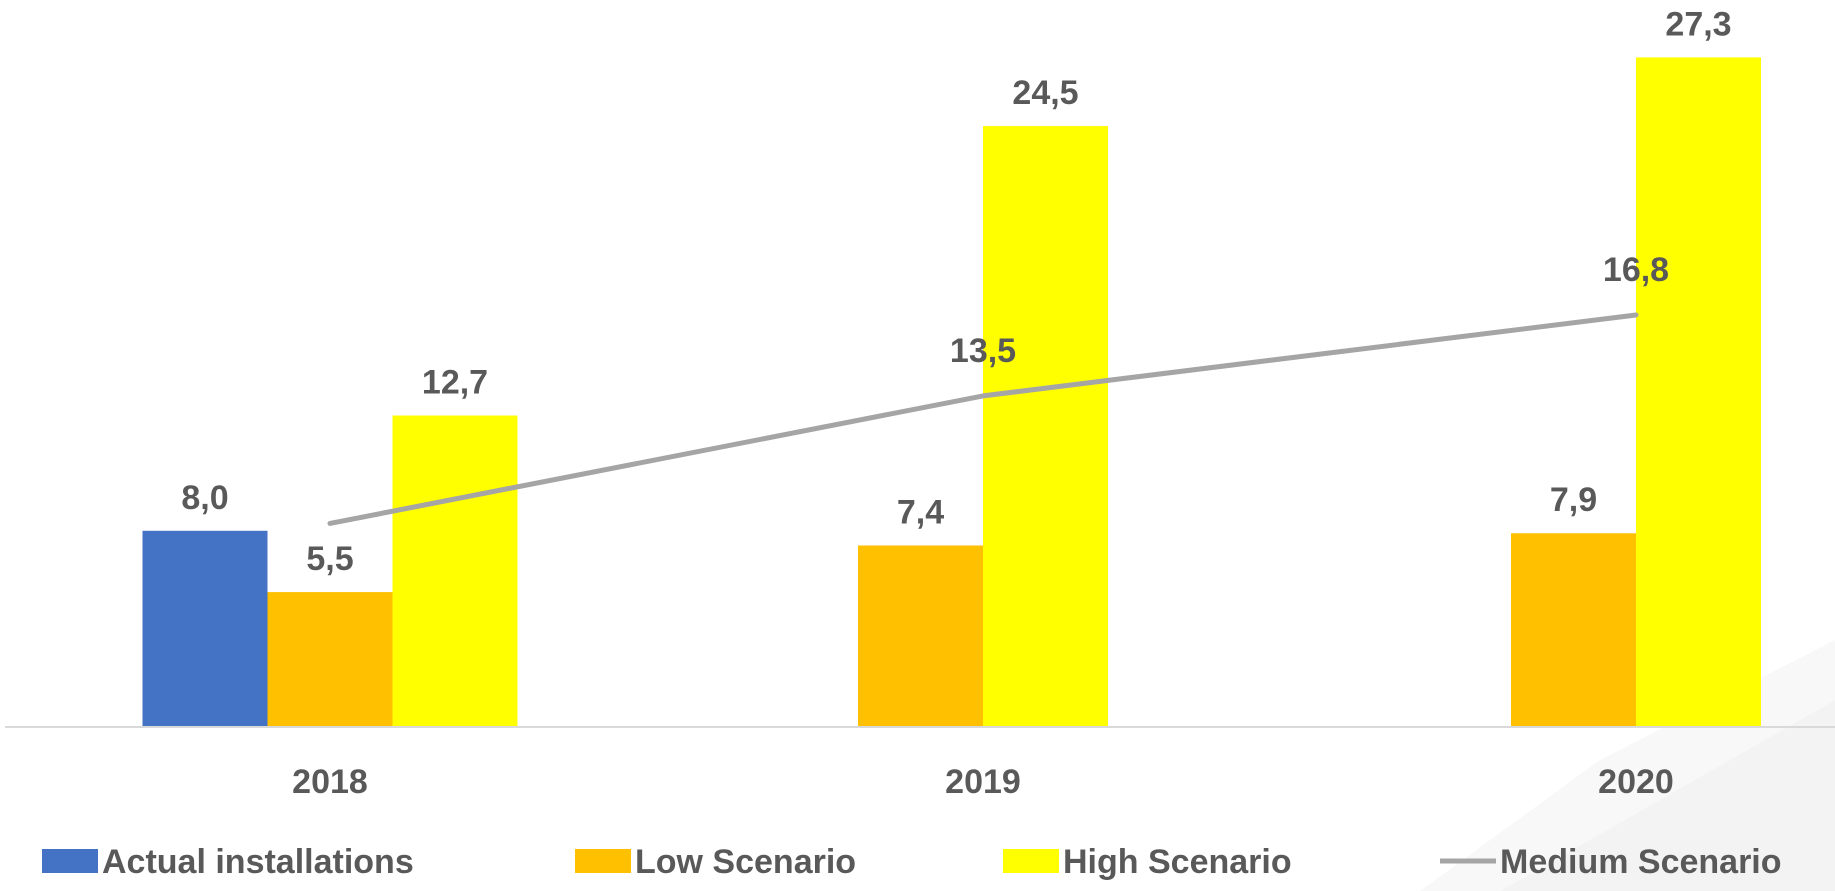 The image size is (1835, 891). I want to click on x-tick-label: 2020, so click(1636, 782).